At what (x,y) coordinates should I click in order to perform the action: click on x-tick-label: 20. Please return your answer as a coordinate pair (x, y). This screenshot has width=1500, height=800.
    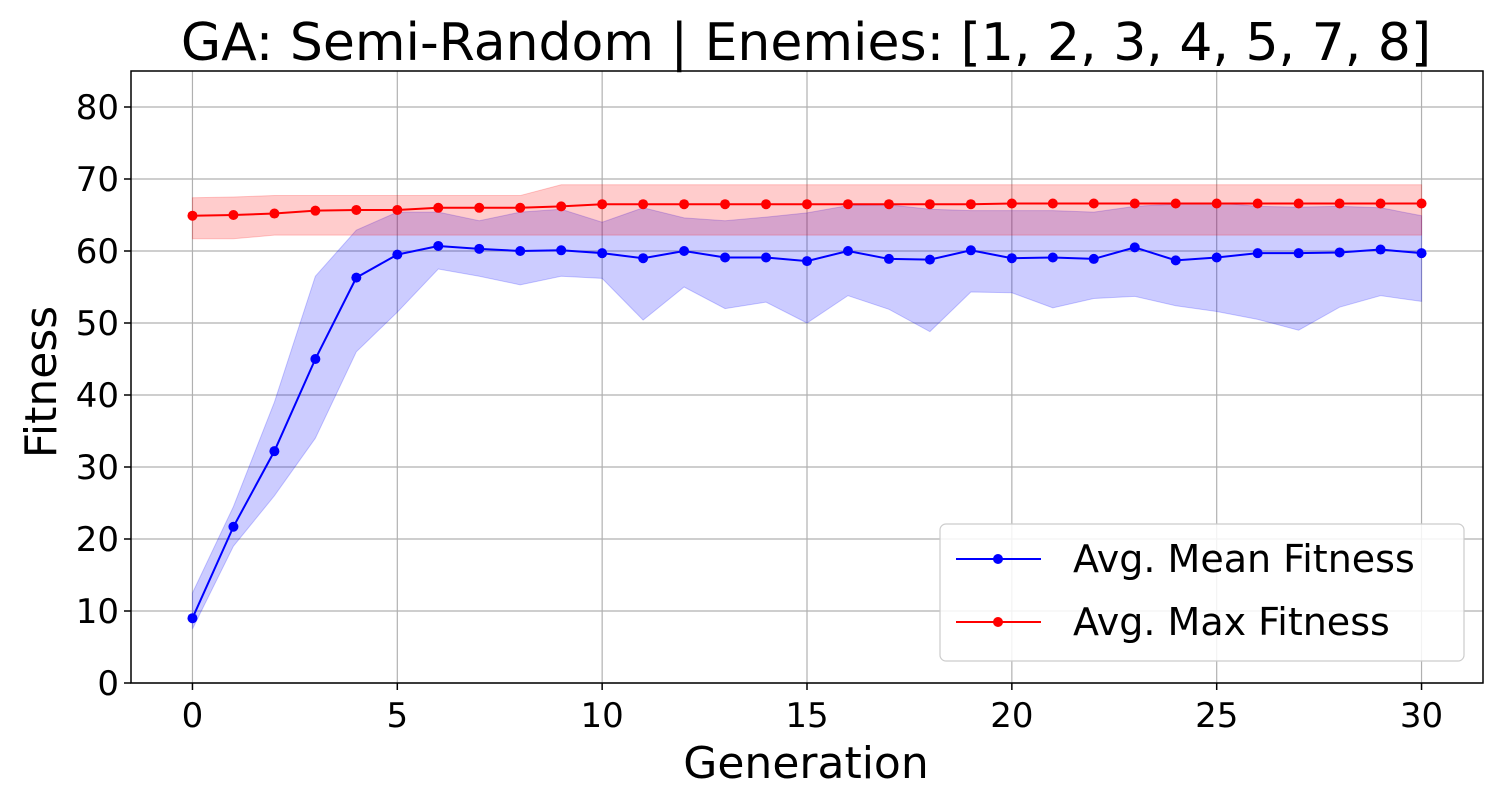
    Looking at the image, I should click on (1011, 716).